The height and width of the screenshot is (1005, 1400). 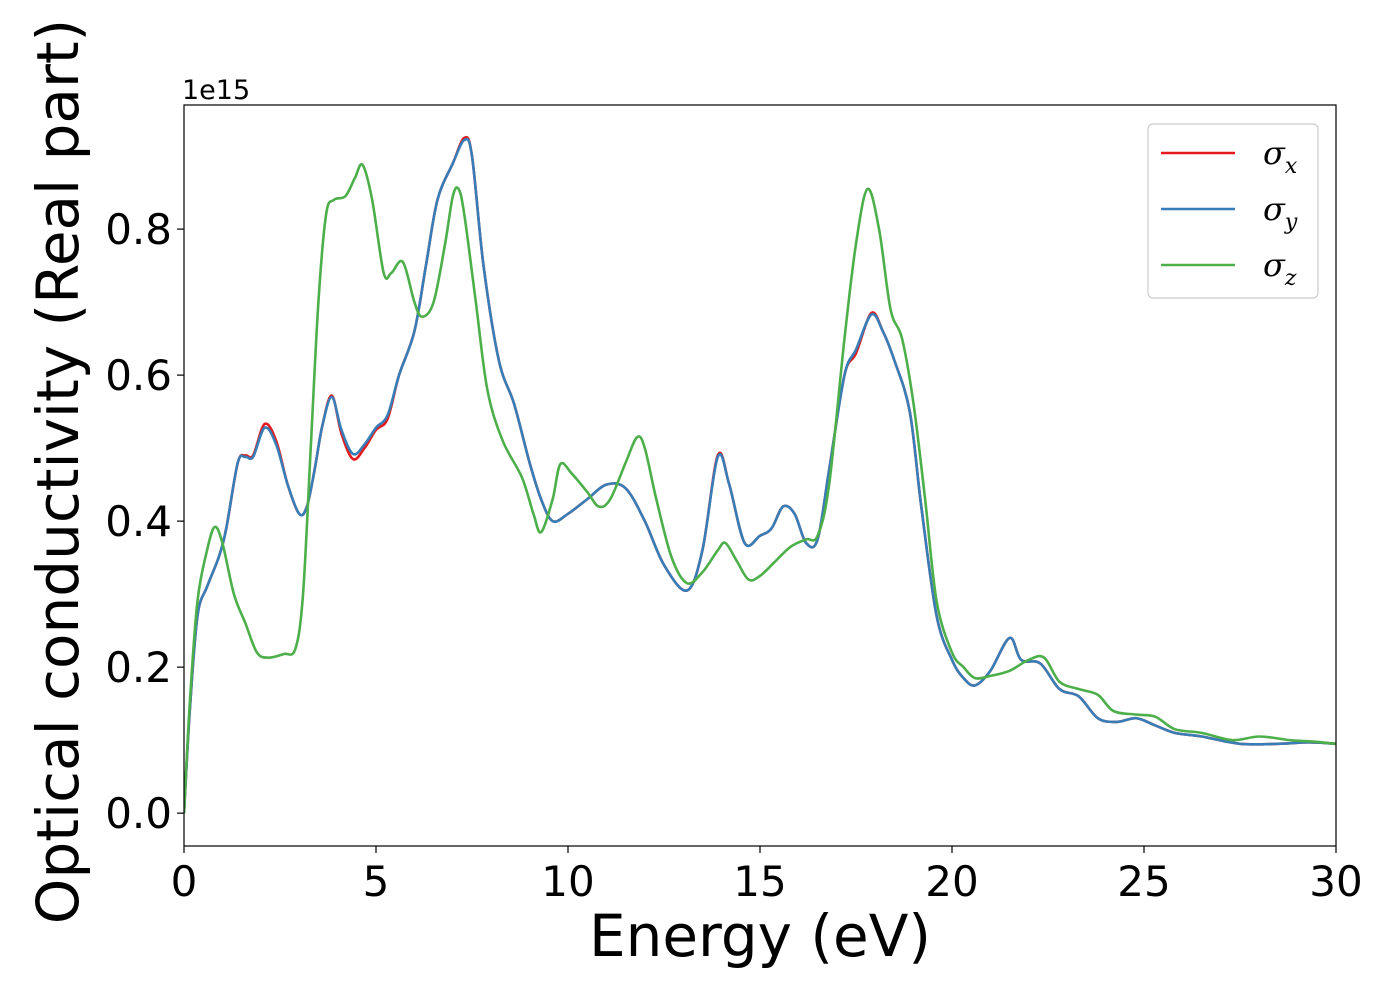 I want to click on legend: σx σy σz, so click(x=1233, y=211).